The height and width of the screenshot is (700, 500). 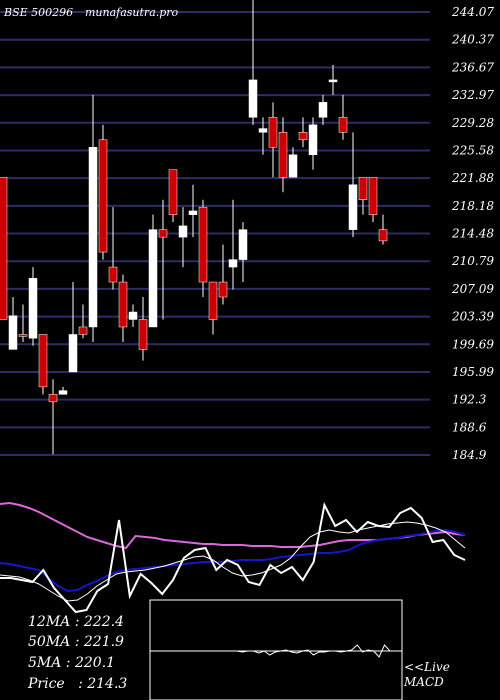 I want to click on stat-price: Price : 214.3, so click(x=78, y=684).